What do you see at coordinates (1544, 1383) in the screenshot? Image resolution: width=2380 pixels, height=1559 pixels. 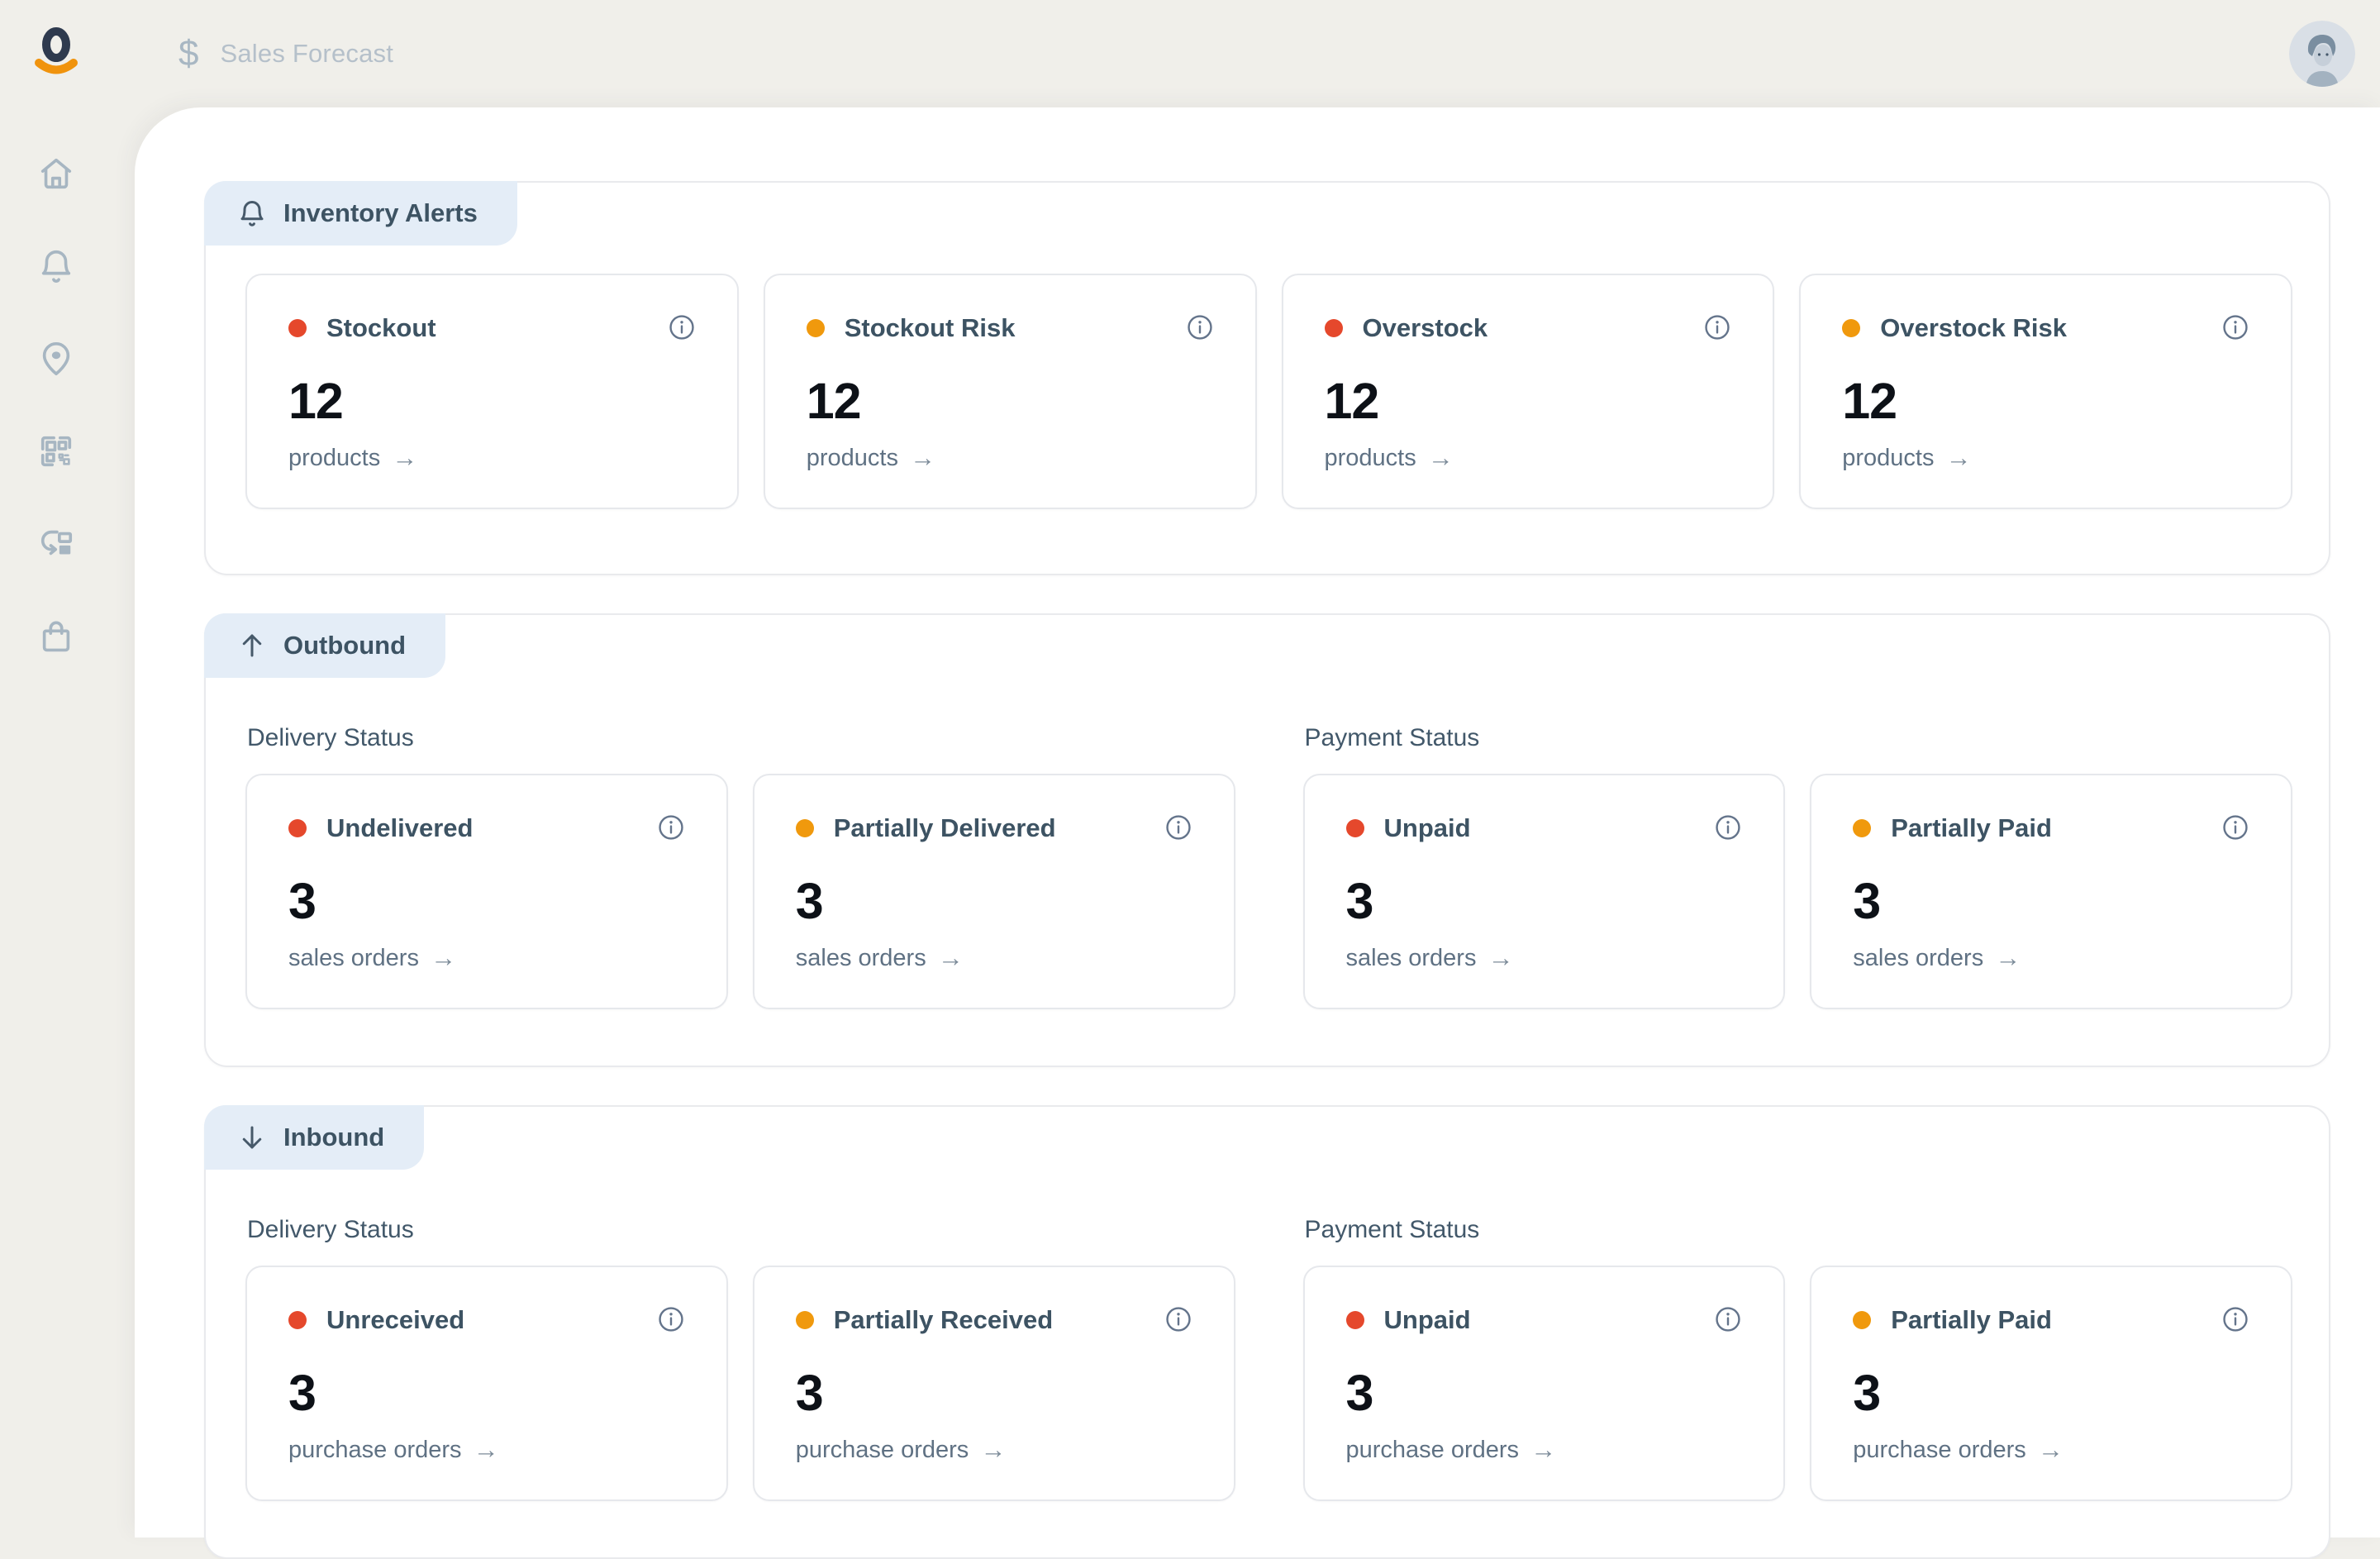 I see `stat-card-unpaid: Unpaid 3 purchase orders →` at bounding box center [1544, 1383].